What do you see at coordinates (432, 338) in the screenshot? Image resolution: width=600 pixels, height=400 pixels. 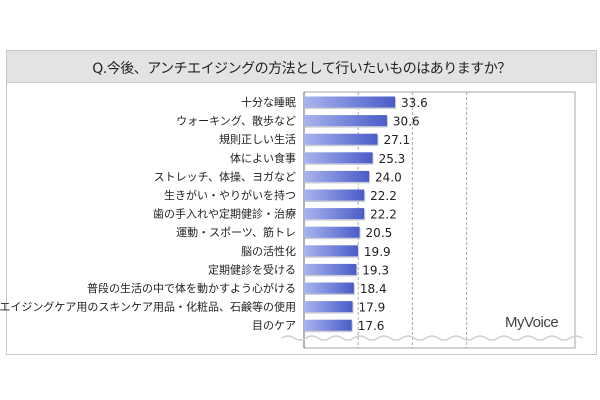 I see `axis-break-wave` at bounding box center [432, 338].